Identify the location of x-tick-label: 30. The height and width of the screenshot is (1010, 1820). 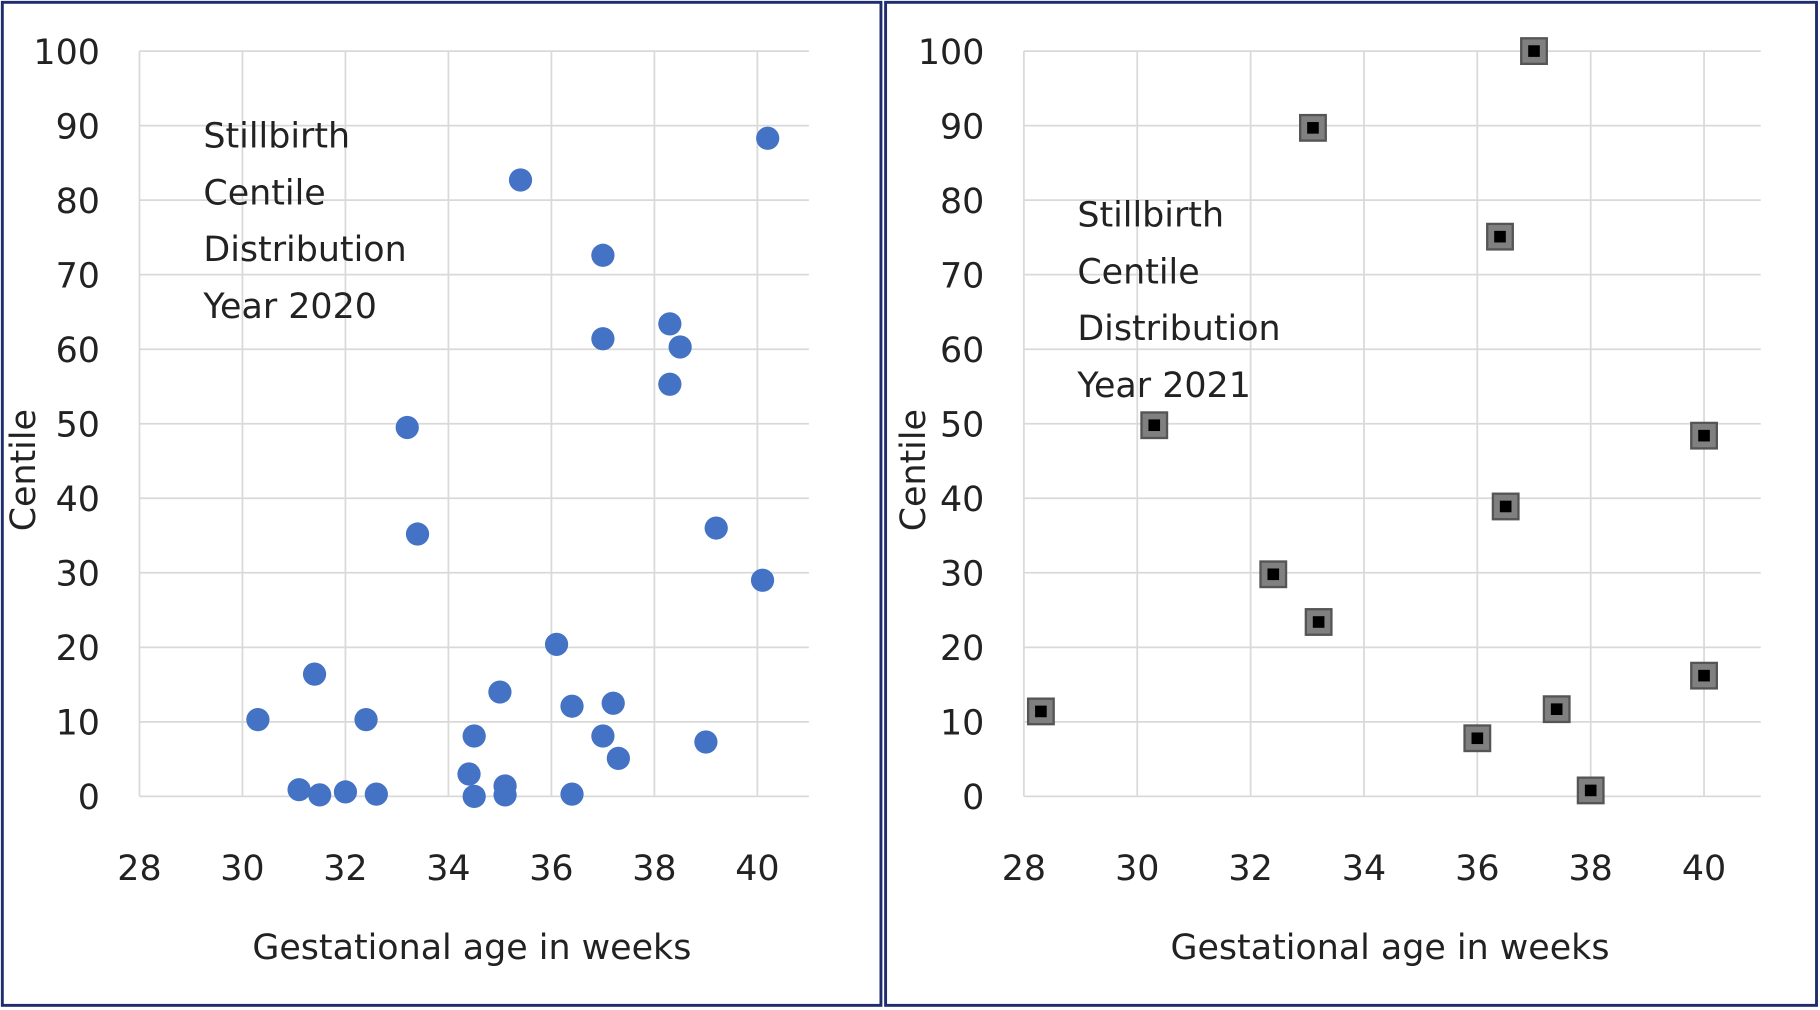
(1137, 869).